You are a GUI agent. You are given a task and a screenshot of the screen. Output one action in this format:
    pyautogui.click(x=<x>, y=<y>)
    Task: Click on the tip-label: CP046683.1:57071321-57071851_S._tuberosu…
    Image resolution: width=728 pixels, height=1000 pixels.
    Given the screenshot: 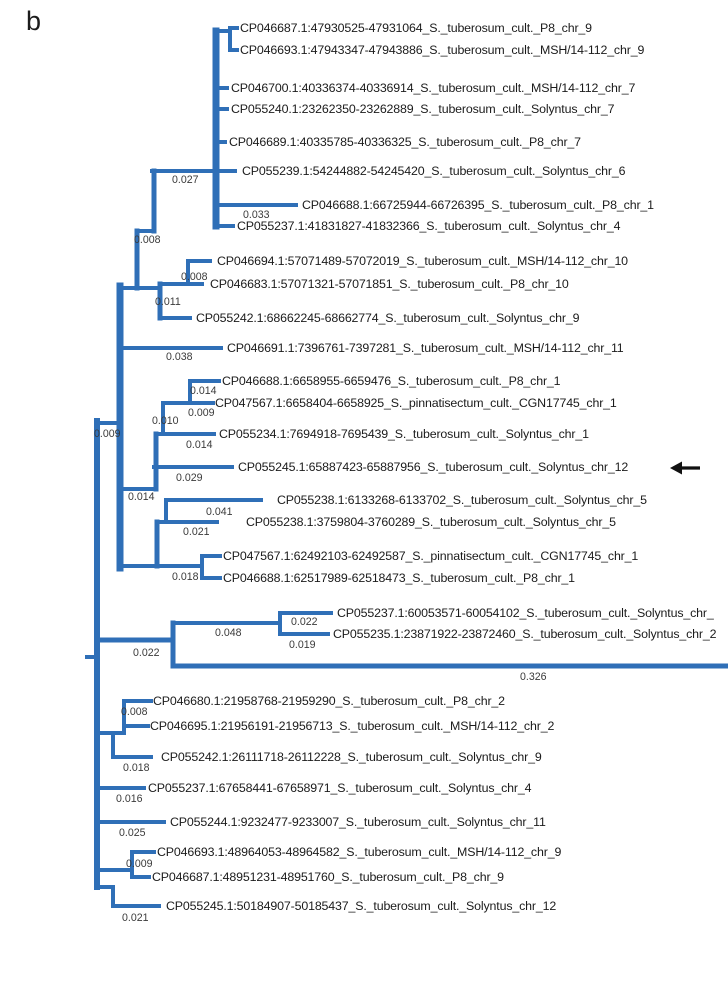 What is the action you would take?
    pyautogui.click(x=389, y=284)
    